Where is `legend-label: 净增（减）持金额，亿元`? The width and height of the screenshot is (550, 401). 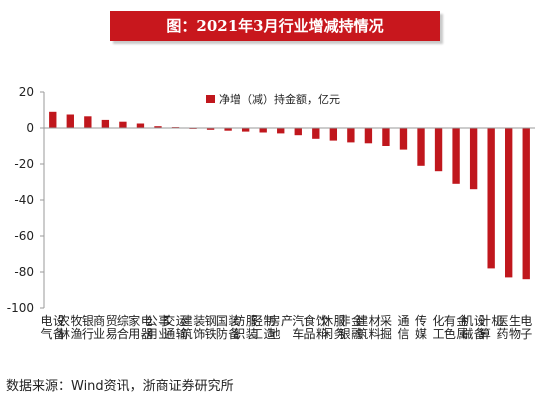
legend-label: 净增（减）持金额，亿元 is located at coordinates (279, 99).